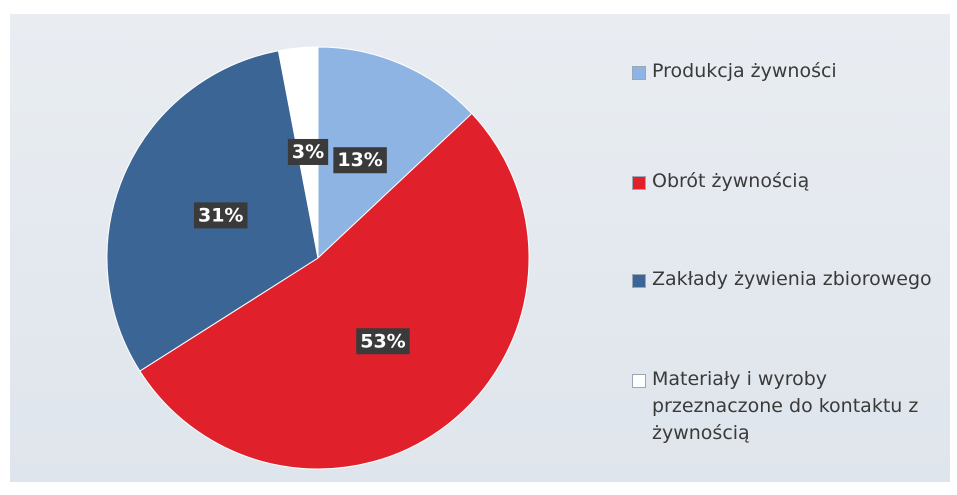  I want to click on legend-label: Obrót żywnością, so click(731, 181).